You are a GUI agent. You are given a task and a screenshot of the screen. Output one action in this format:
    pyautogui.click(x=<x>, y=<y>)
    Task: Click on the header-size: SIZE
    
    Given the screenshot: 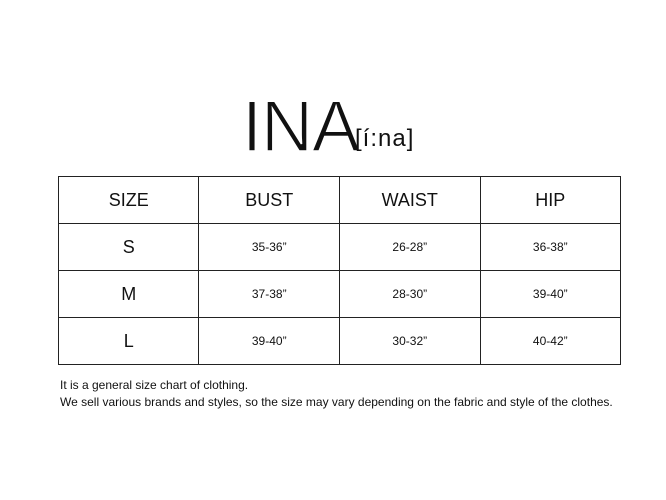 What is the action you would take?
    pyautogui.click(x=128, y=200)
    